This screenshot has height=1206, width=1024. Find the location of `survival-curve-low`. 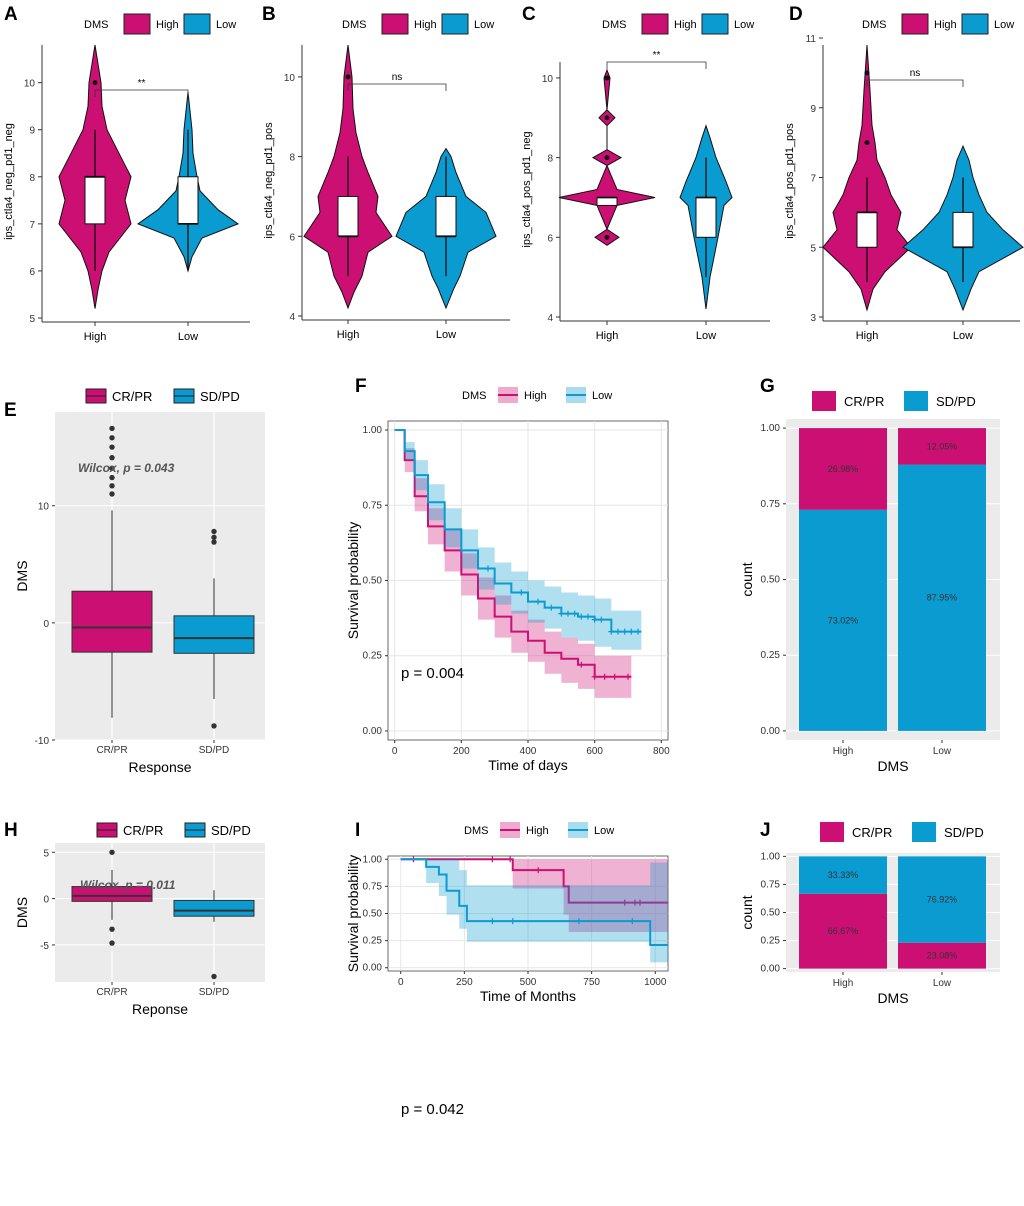

survival-curve-low is located at coordinates (534, 902).